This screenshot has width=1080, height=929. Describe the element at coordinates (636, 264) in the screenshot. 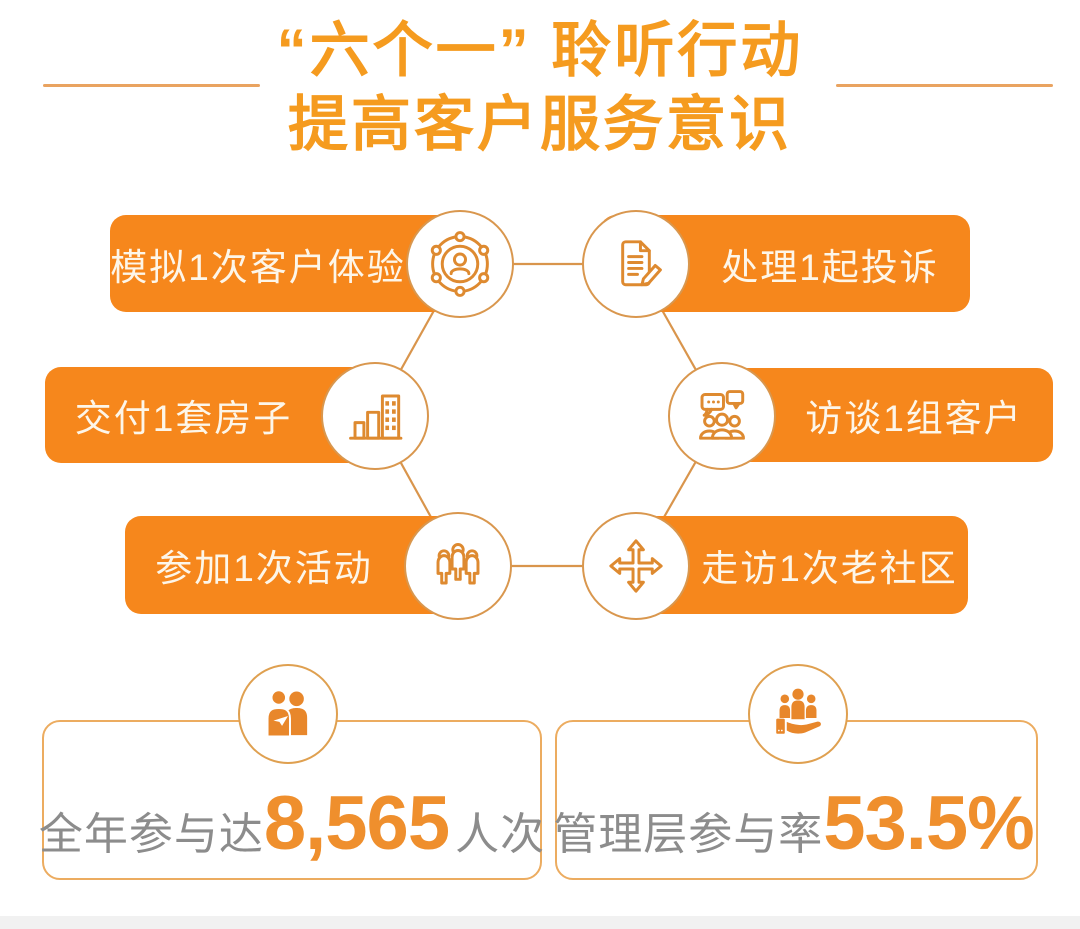

I see `document-pen-icon` at that location.